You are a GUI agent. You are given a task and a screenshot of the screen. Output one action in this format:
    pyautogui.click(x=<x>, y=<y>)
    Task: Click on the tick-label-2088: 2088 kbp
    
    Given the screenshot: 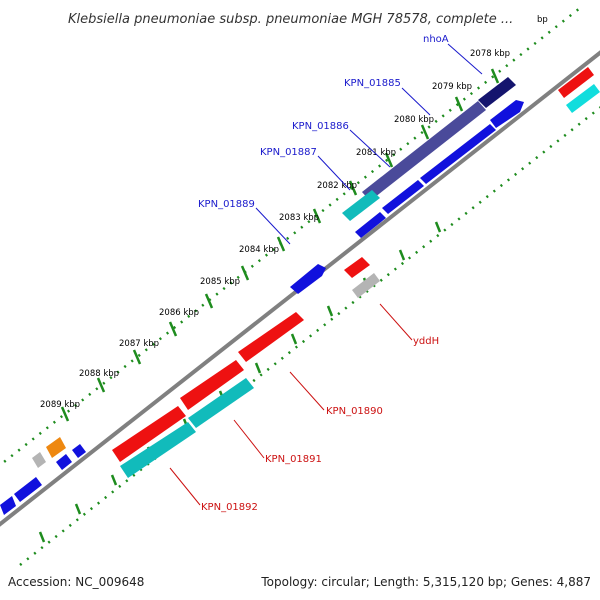 What is the action you would take?
    pyautogui.click(x=99, y=374)
    